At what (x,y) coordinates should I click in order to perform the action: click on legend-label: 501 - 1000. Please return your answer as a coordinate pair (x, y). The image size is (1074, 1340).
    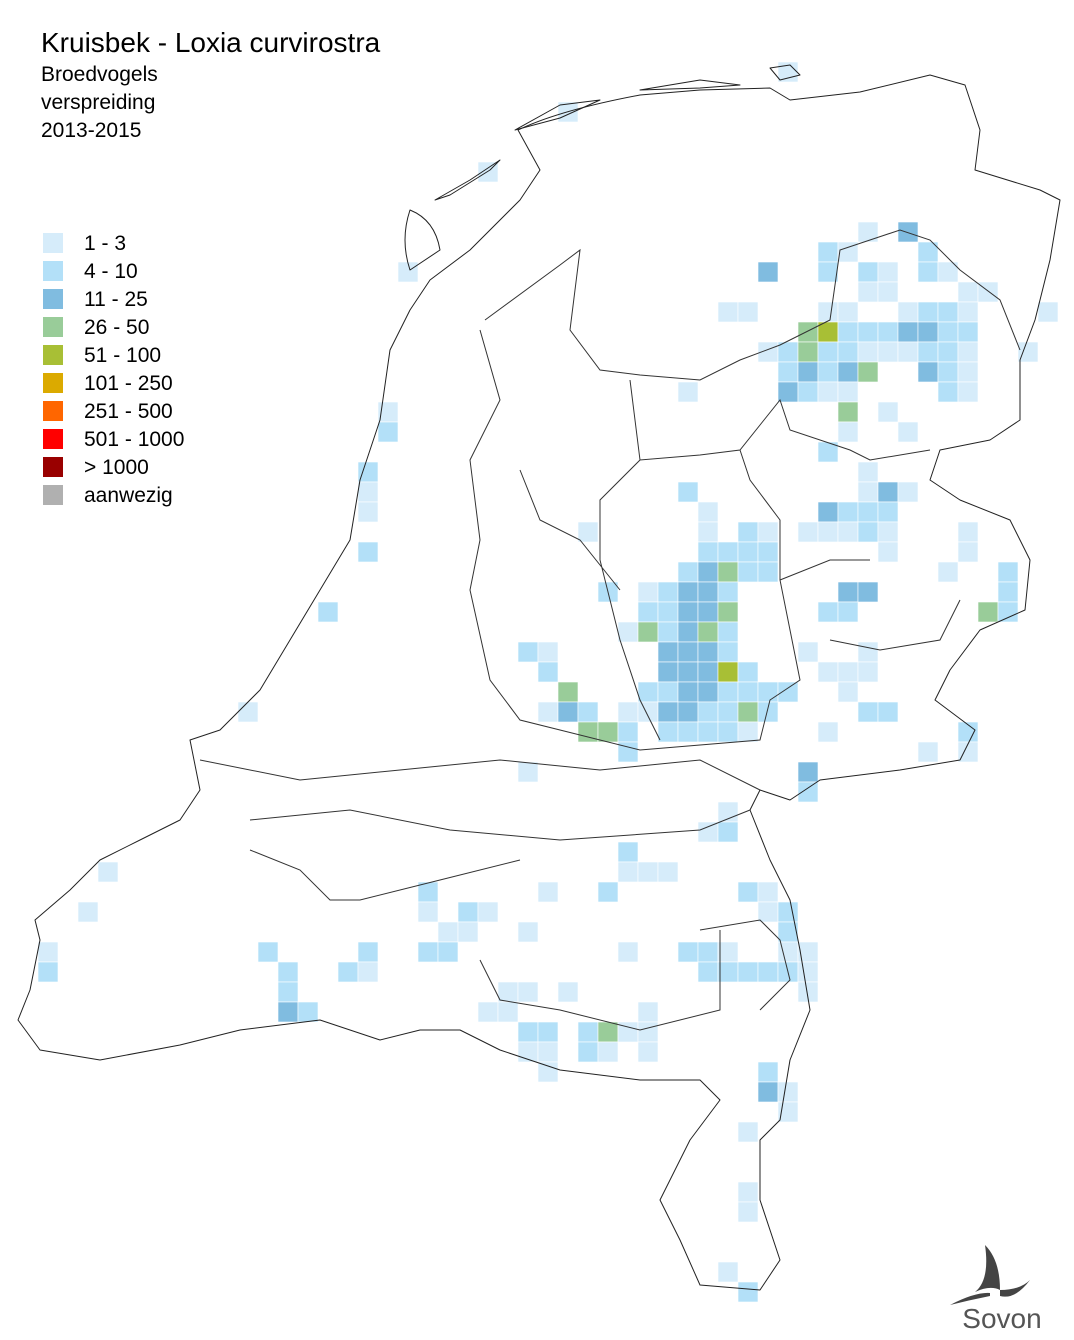
    Looking at the image, I should click on (134, 439).